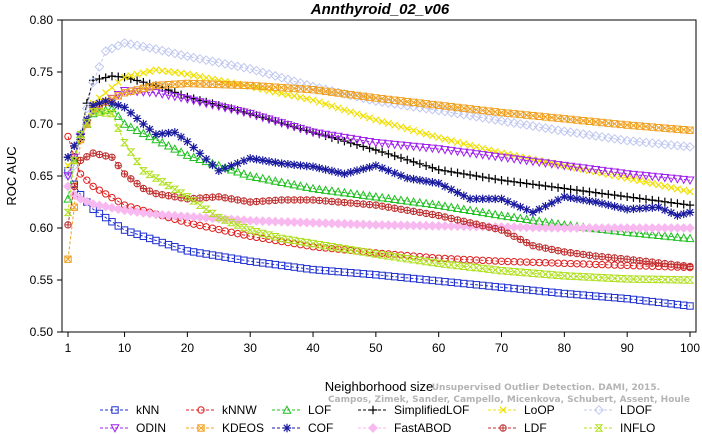 The image size is (702, 434). What do you see at coordinates (42, 72) in the screenshot?
I see `y-tick-label: 0.75` at bounding box center [42, 72].